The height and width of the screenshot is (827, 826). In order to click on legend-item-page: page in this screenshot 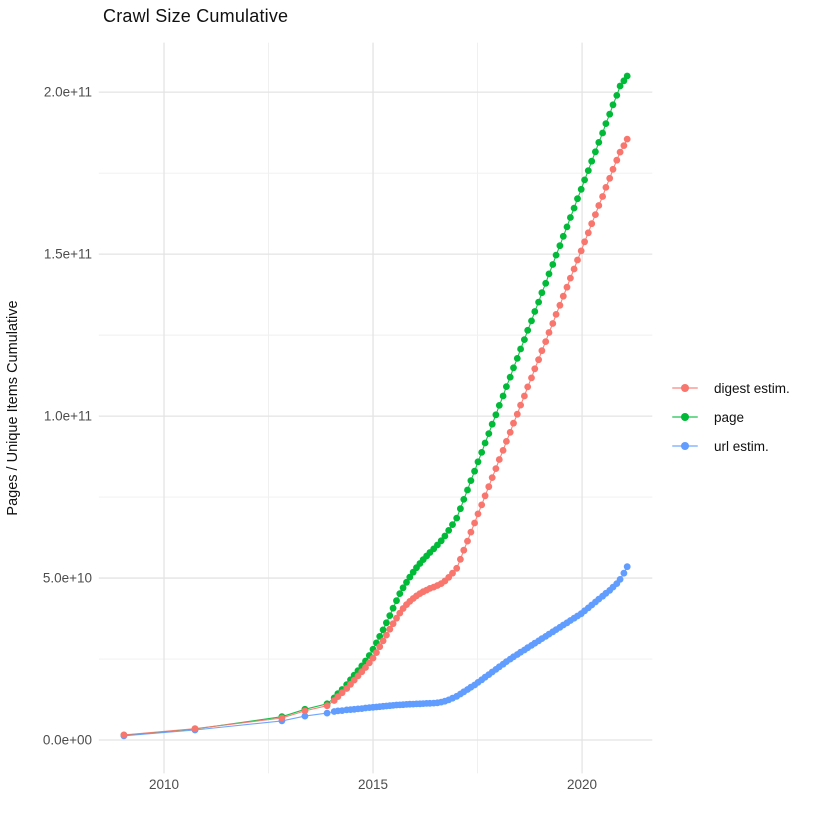, I will do `click(730, 417)`.